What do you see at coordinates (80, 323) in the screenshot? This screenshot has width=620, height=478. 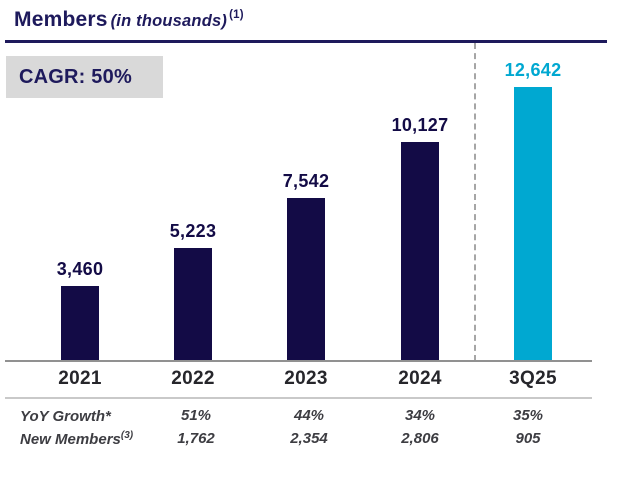 I see `bar-2021` at bounding box center [80, 323].